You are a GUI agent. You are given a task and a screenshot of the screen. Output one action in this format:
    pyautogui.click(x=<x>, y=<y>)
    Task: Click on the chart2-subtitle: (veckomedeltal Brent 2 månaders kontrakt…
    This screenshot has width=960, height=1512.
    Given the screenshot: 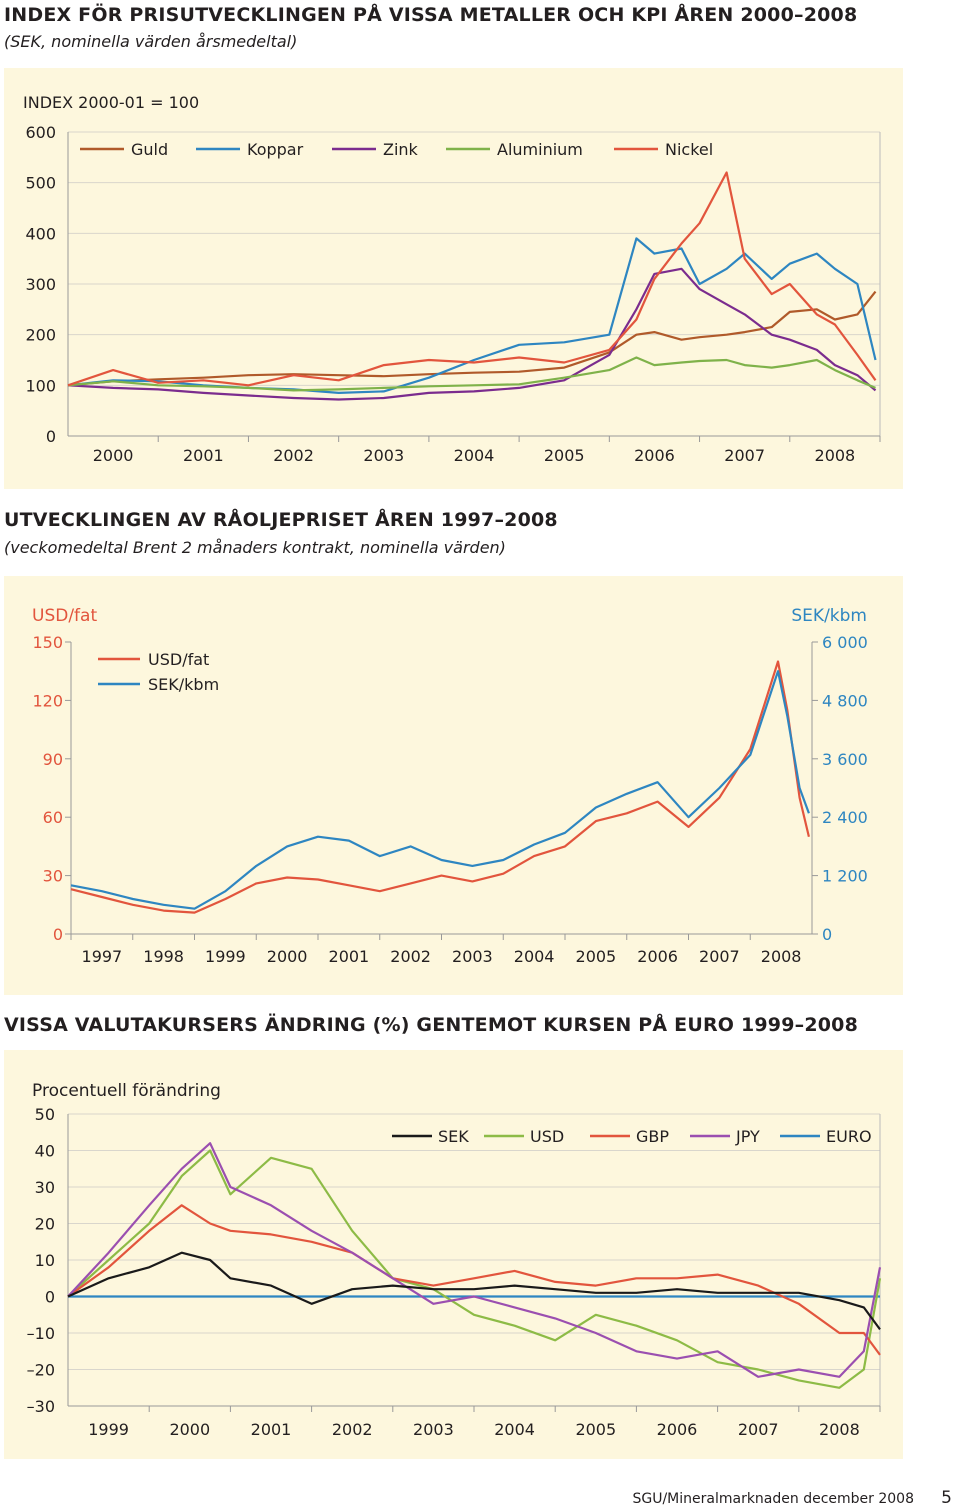 What is the action you would take?
    pyautogui.click(x=255, y=547)
    